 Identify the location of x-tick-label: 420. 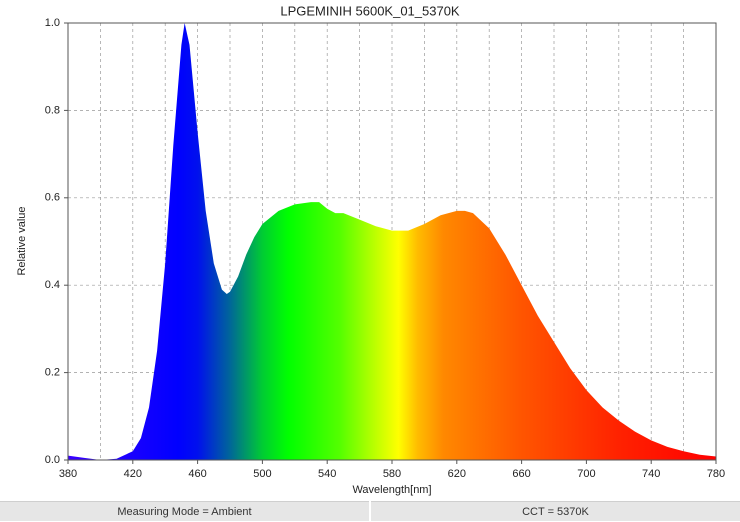
(133, 474).